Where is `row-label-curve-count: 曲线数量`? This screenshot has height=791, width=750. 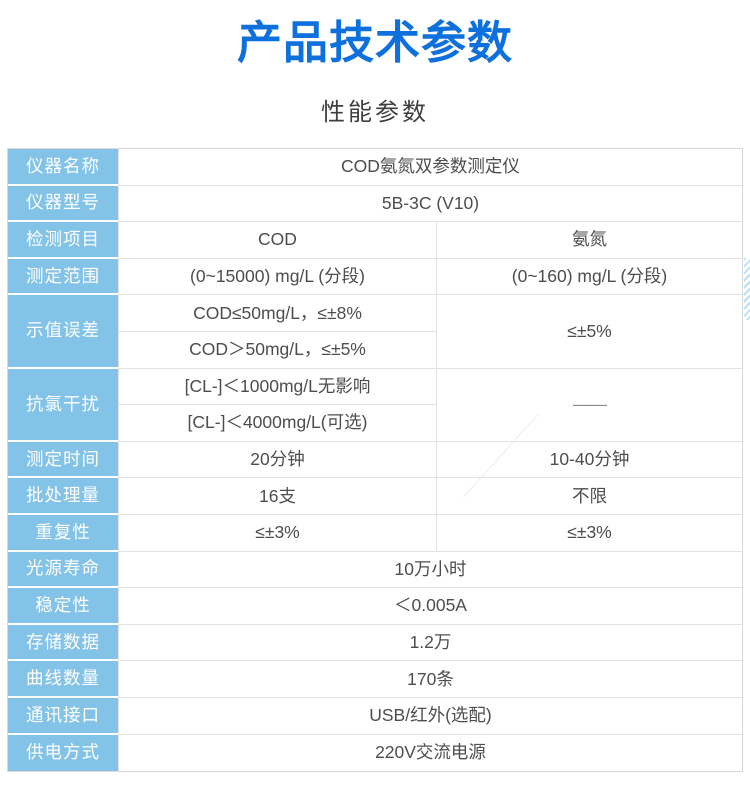 row-label-curve-count: 曲线数量 is located at coordinates (63, 679).